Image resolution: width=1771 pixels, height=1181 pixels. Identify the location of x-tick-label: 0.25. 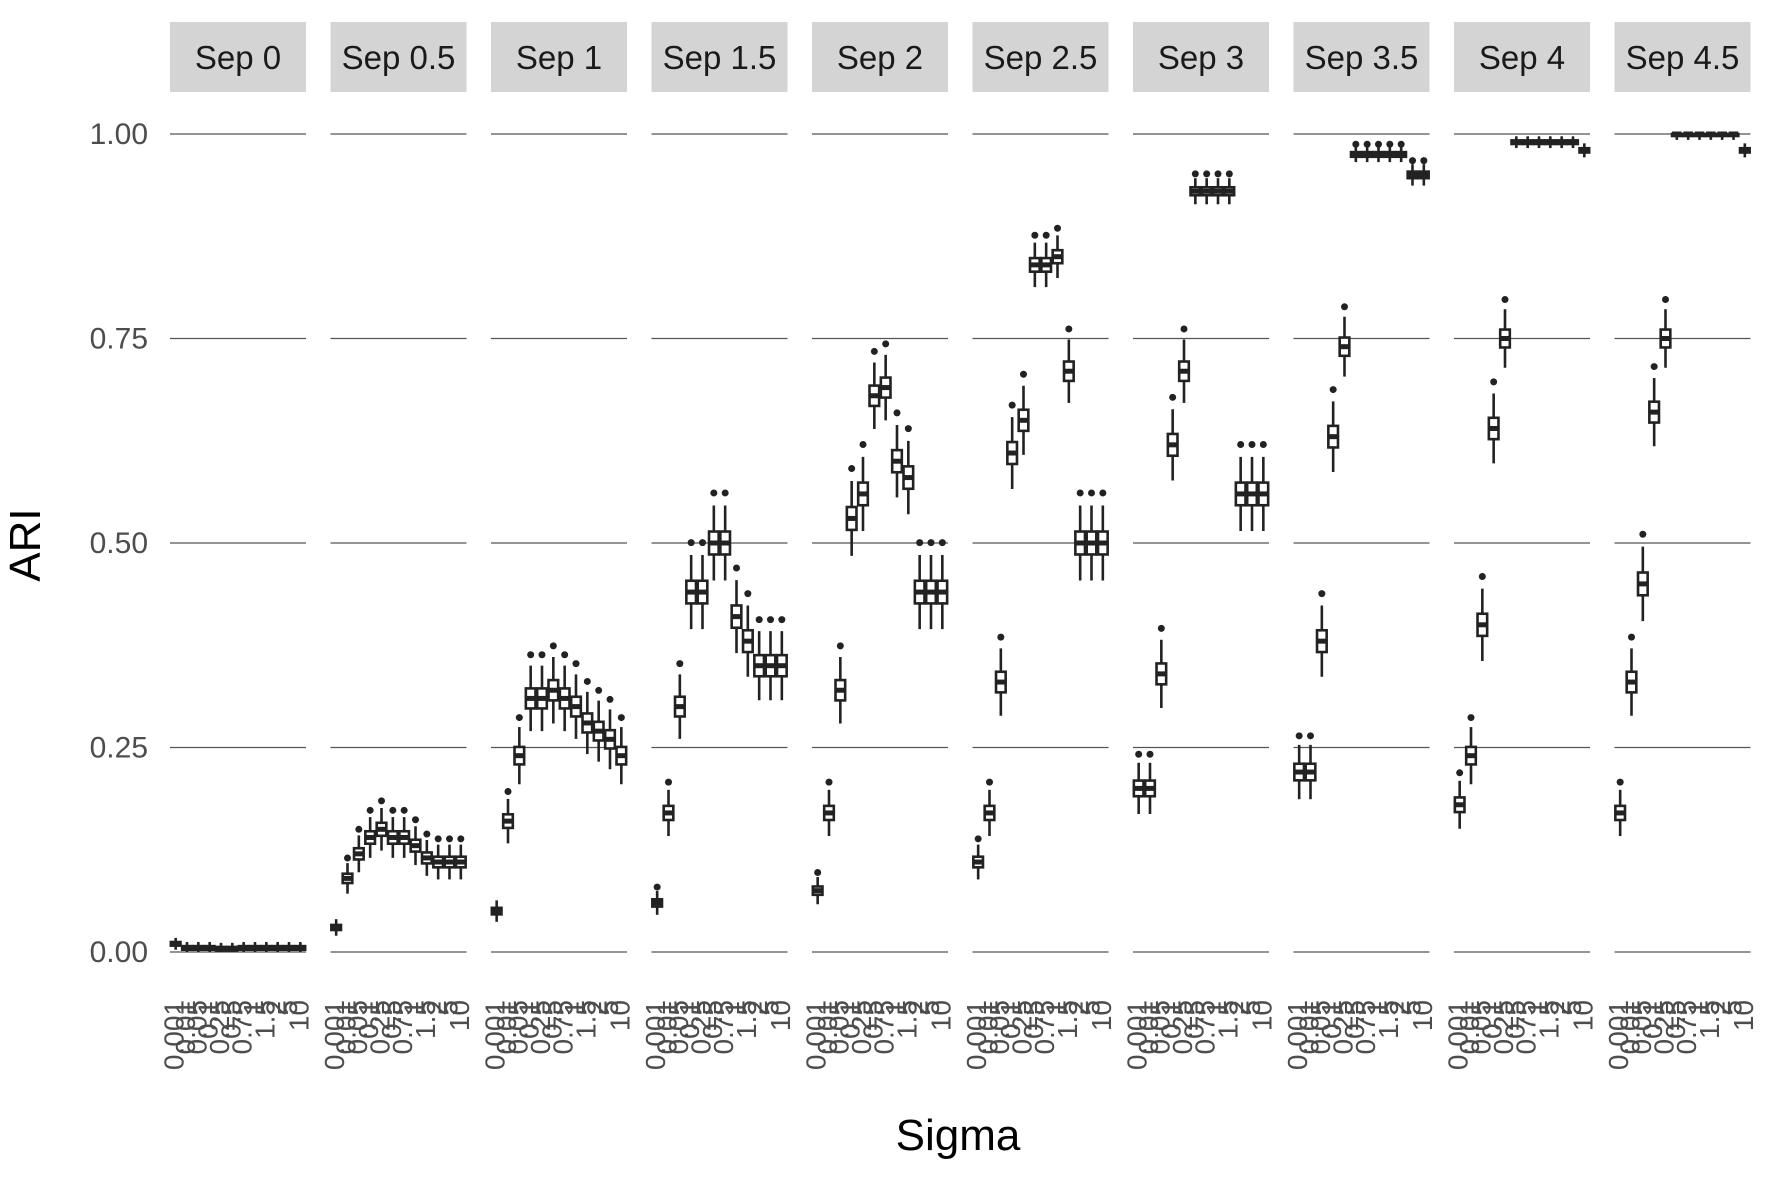
(1343, 1027).